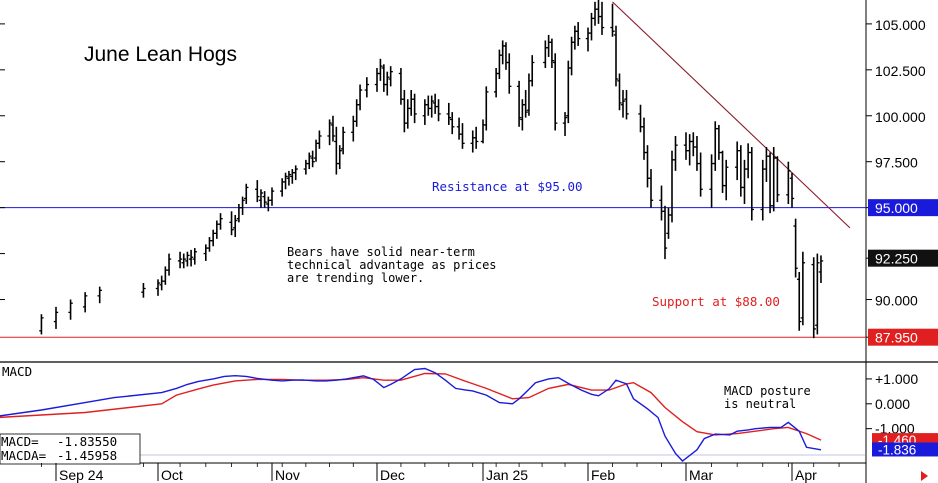  What do you see at coordinates (892, 404) in the screenshot?
I see `macd-tick-label: 0.000` at bounding box center [892, 404].